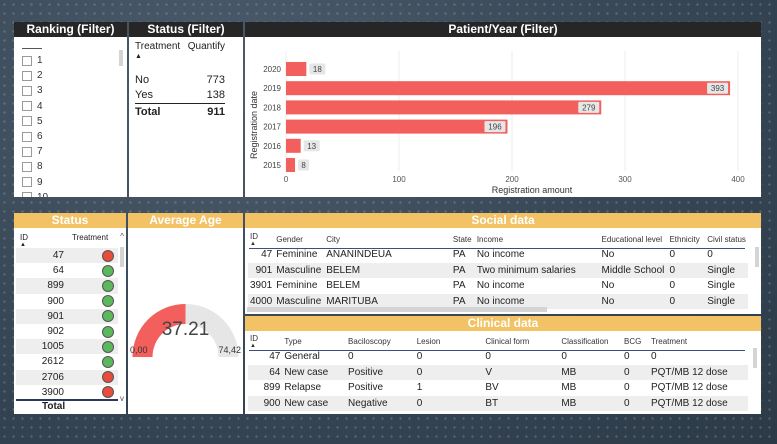 This screenshot has height=444, width=777. Describe the element at coordinates (180, 80) in the screenshot. I see `status-filter-row: No 773` at that location.